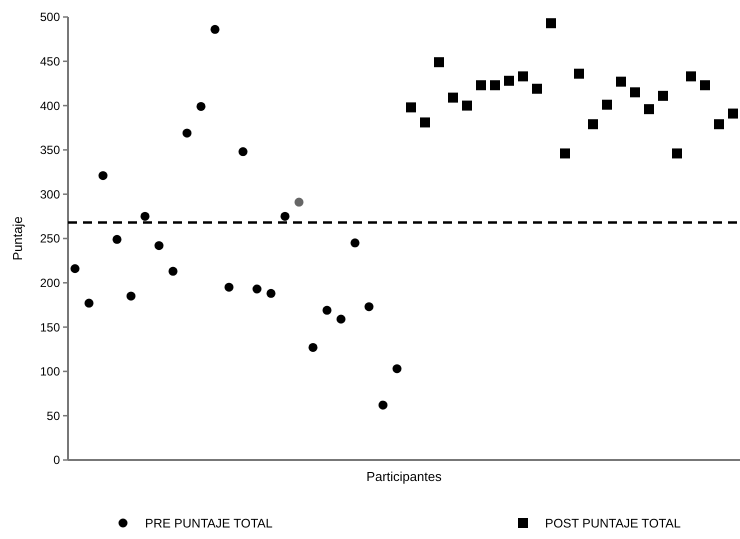 The height and width of the screenshot is (539, 740). I want to click on legend-label: PRE PUNTAJE TOTAL, so click(209, 523).